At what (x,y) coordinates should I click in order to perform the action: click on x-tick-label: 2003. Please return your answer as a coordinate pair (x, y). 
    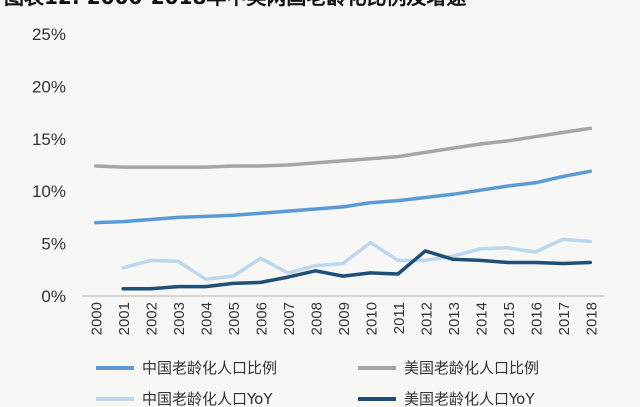
    Looking at the image, I should click on (179, 318).